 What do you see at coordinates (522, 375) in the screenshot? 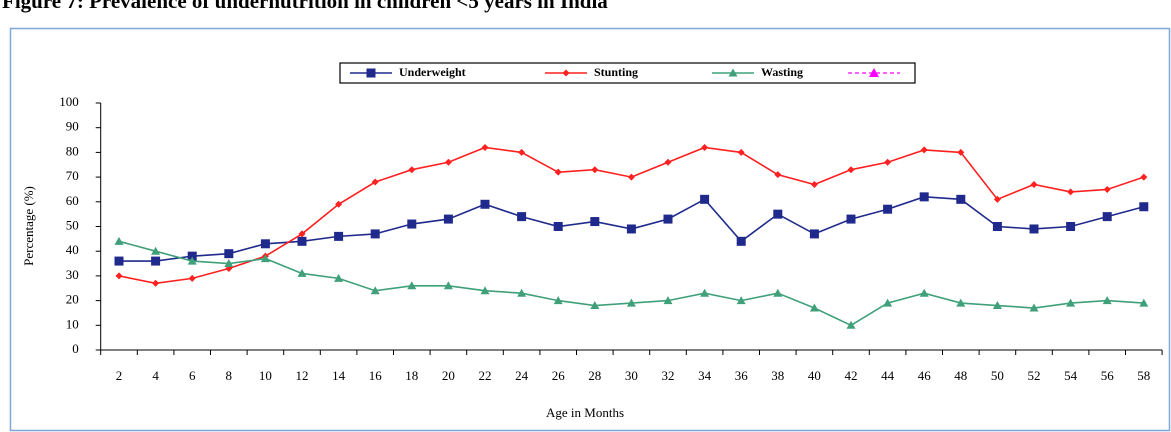
I see `x-tick-label: 24` at bounding box center [522, 375].